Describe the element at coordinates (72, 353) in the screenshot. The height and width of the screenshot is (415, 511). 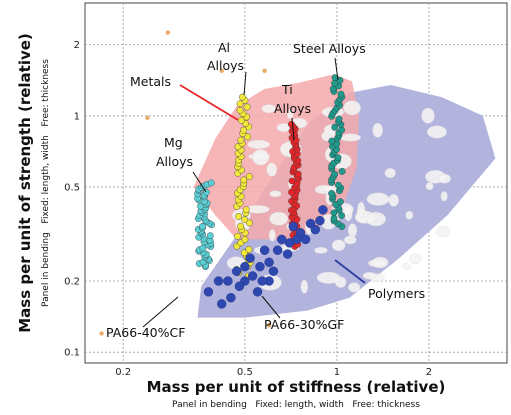
I see `y-tick-label: 0.1` at that location.